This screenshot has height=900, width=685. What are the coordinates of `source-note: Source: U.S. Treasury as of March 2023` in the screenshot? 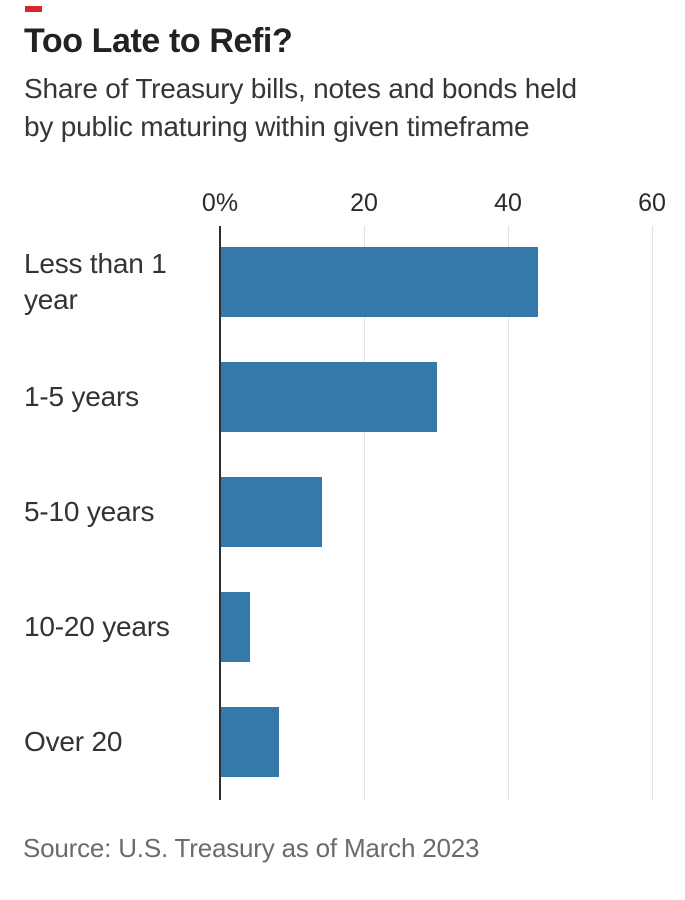 It's located at (251, 848).